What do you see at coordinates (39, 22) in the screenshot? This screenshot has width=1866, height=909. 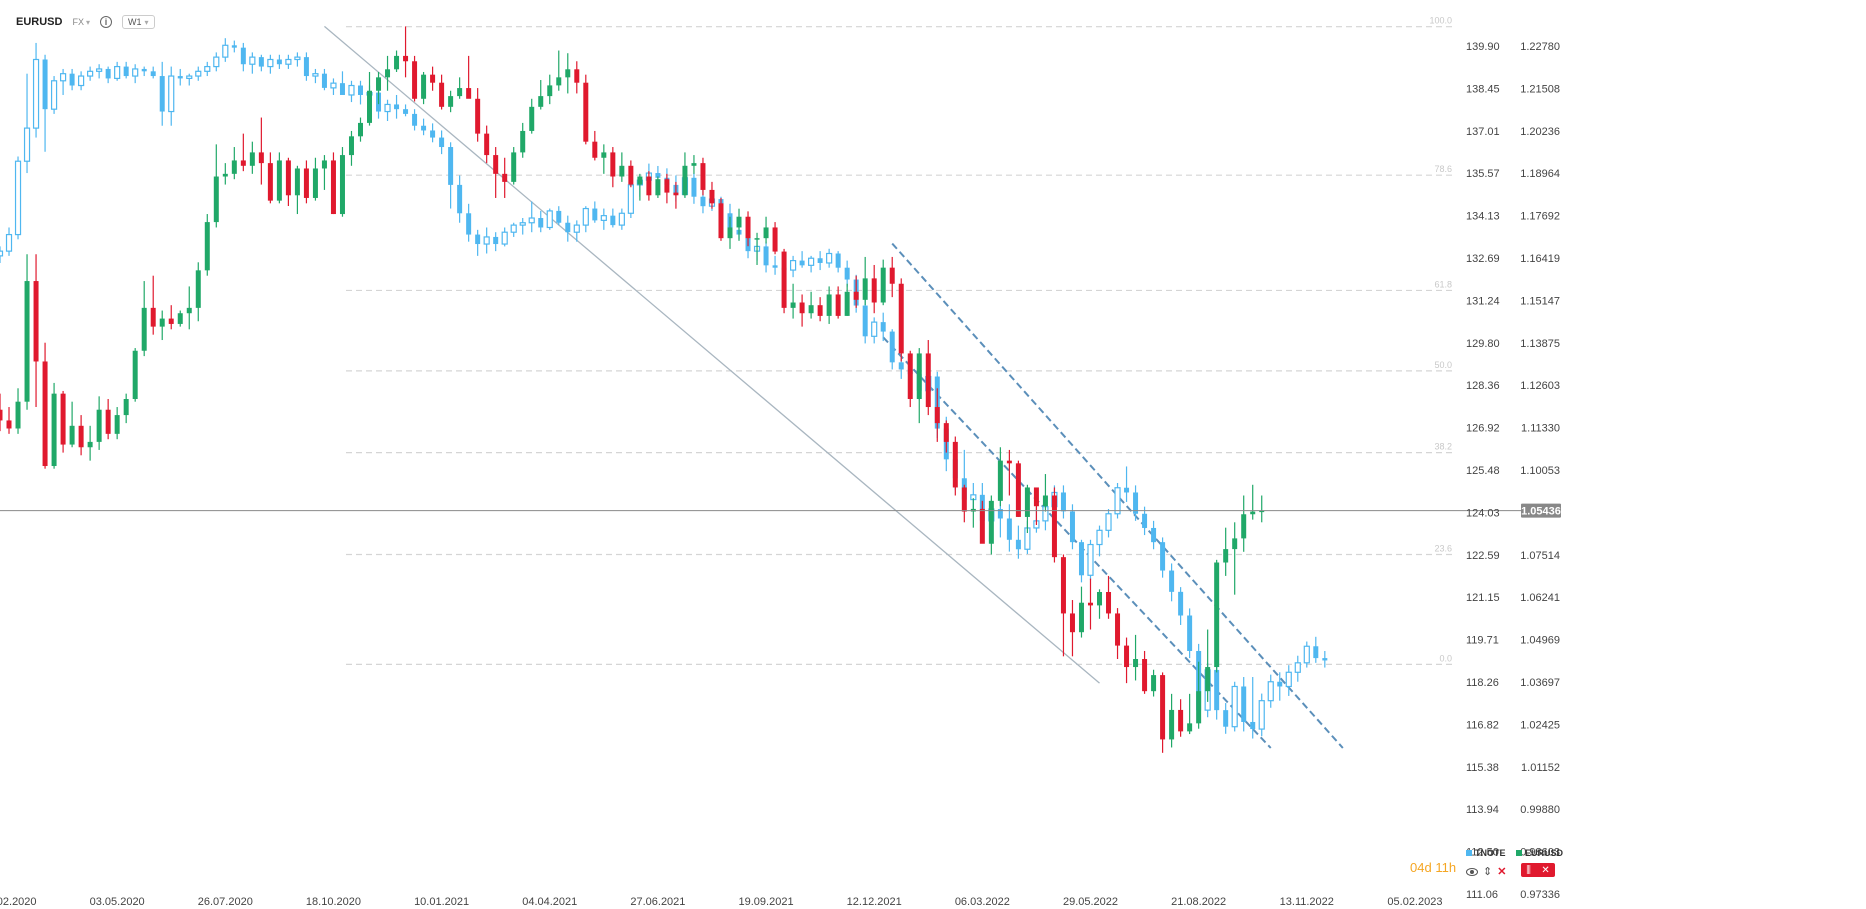 I see `symbol-label: EURUSD` at bounding box center [39, 22].